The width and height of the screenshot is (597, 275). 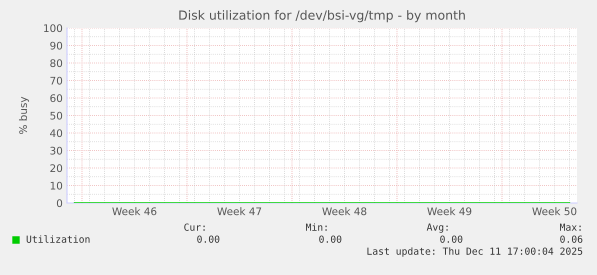 What do you see at coordinates (239, 211) in the screenshot?
I see `x-tick-label: Week 47` at bounding box center [239, 211].